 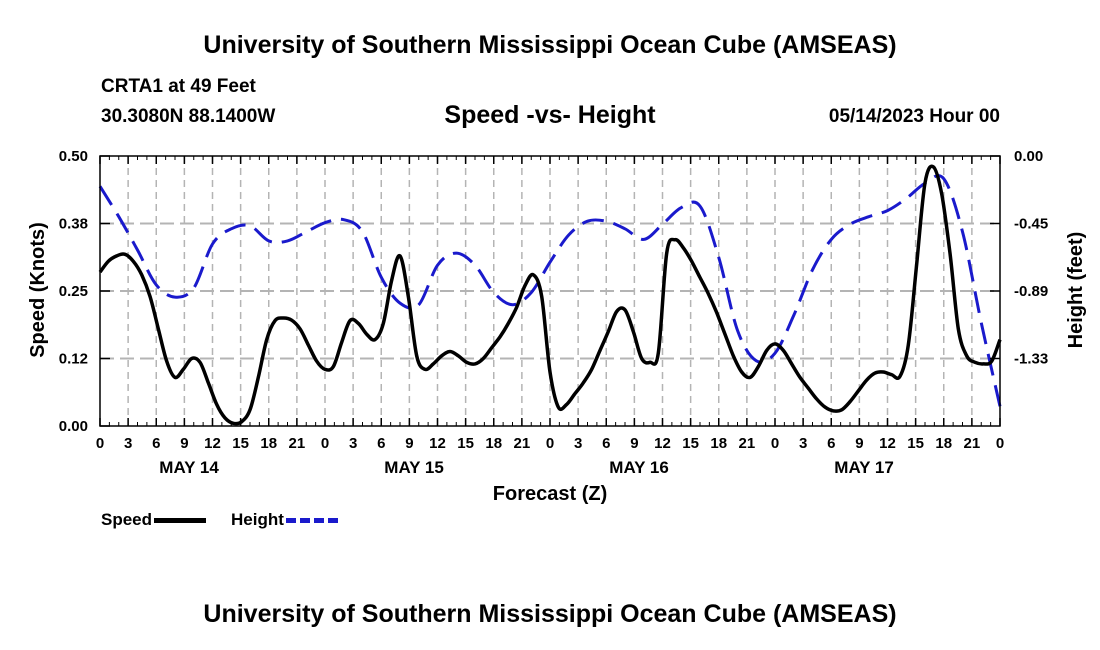 I want to click on forecast-datetime: 05/14/2023 Hour 00, so click(x=914, y=116).